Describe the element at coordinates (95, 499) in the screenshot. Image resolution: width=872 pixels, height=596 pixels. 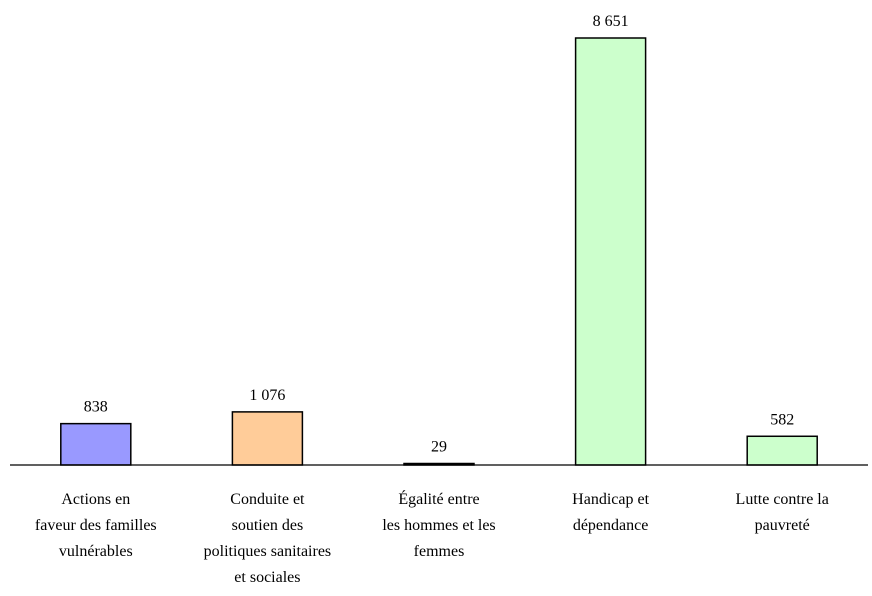
I see `category-label-line: Actions en` at that location.